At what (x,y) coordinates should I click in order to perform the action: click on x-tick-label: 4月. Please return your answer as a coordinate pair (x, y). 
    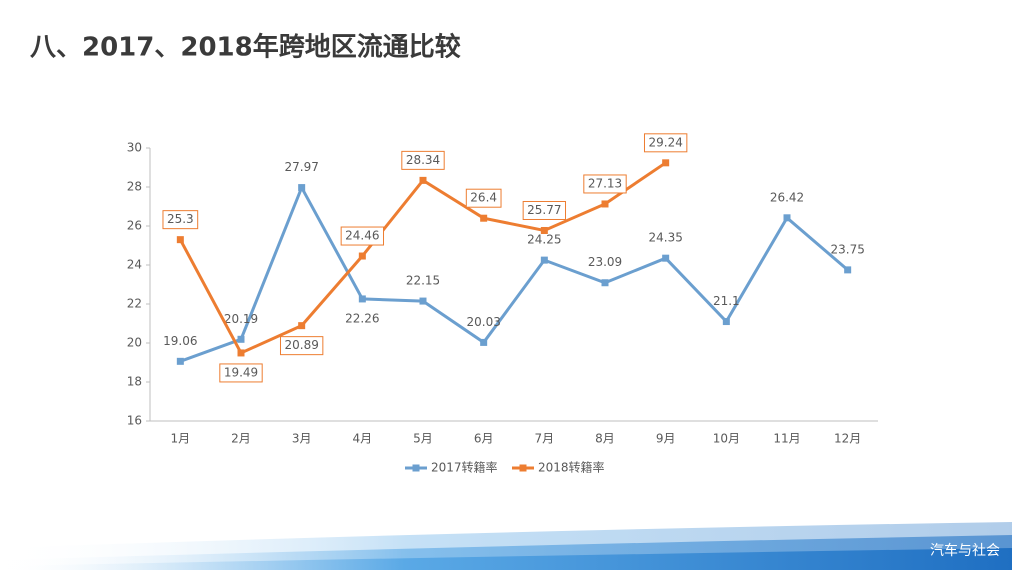
    Looking at the image, I should click on (363, 439).